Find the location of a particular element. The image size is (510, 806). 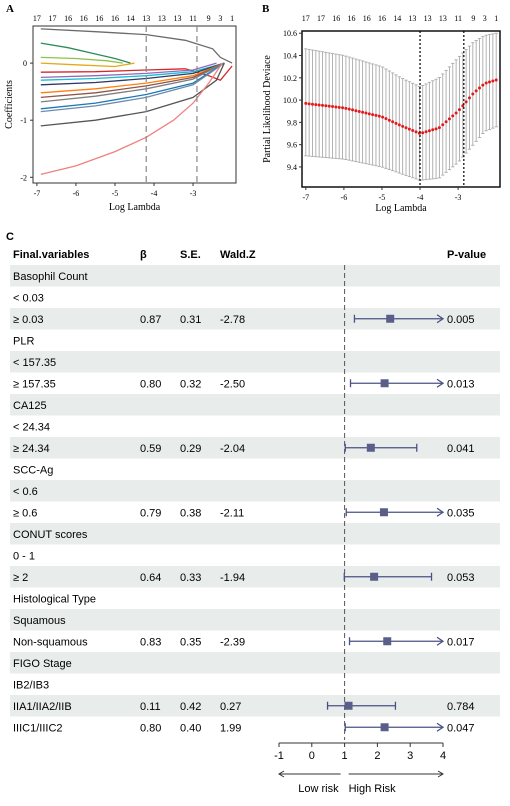

wald-z-value: -2.11 is located at coordinates (232, 513).